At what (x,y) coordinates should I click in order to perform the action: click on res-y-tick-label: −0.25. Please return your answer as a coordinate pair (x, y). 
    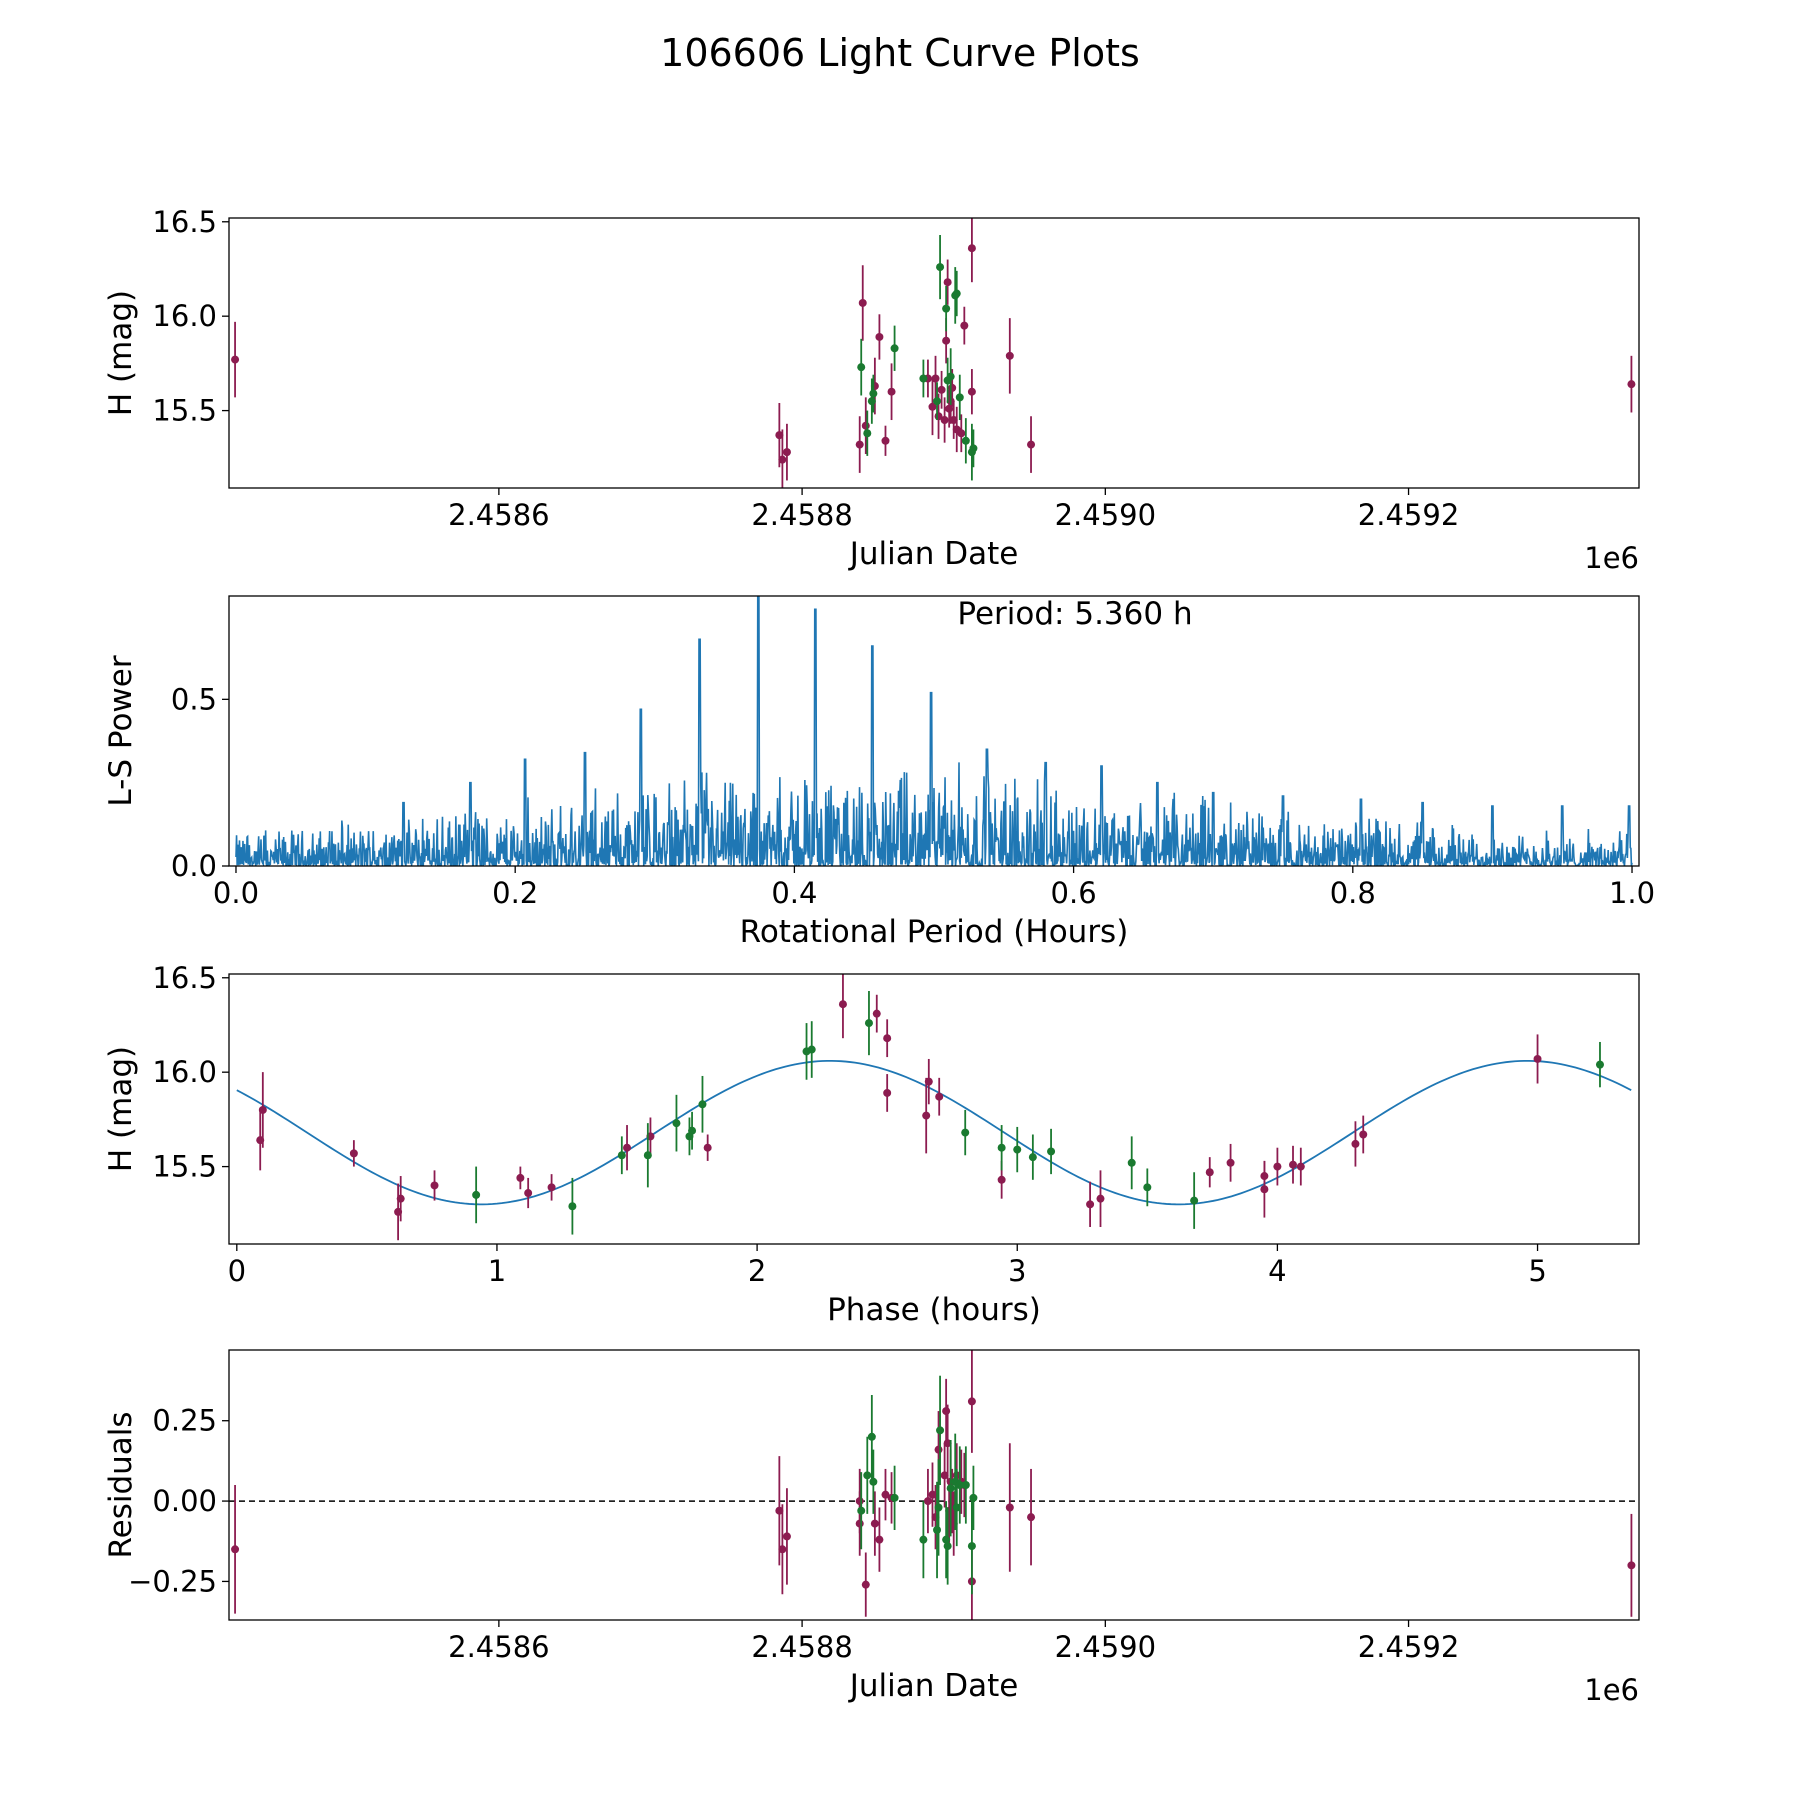
    Looking at the image, I should click on (172, 1581).